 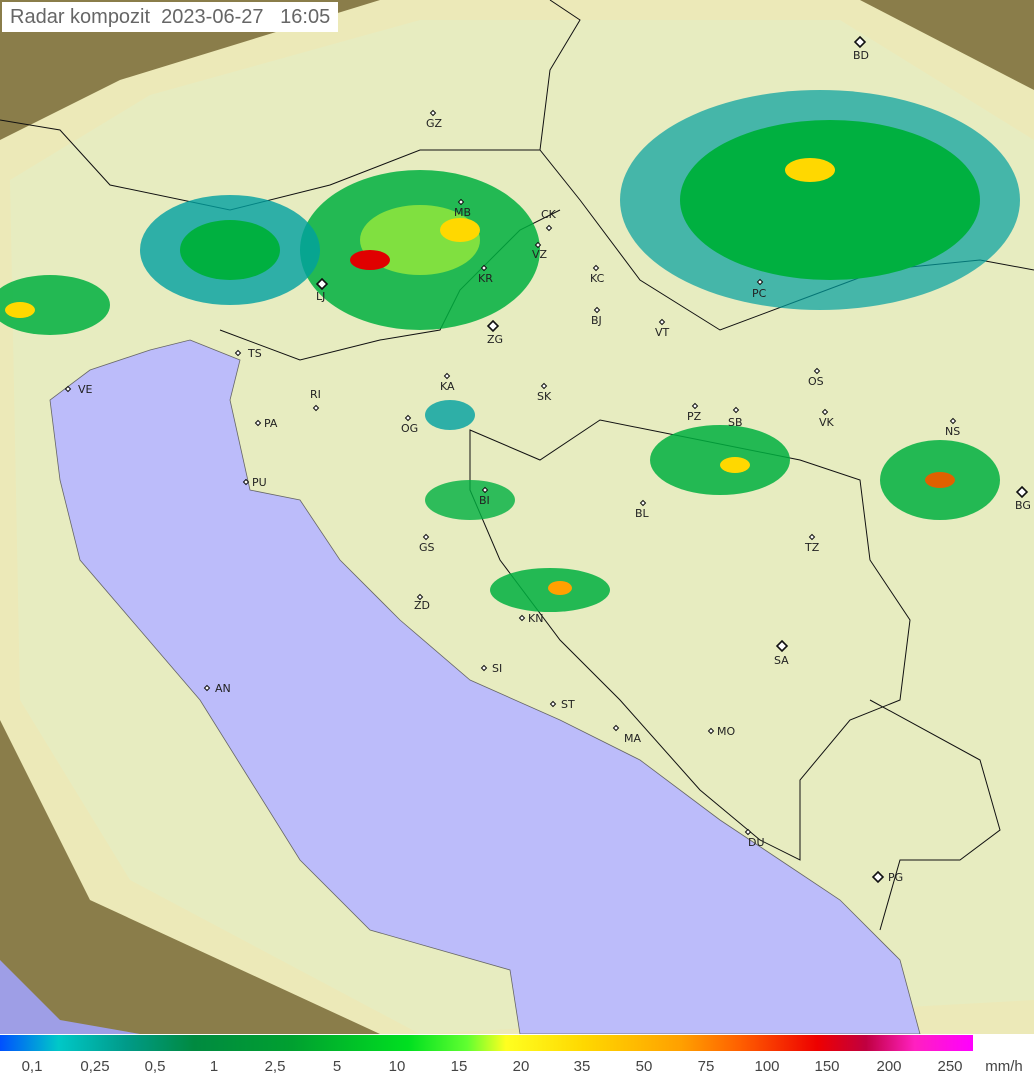 I want to click on city-label: KC, so click(x=597, y=278).